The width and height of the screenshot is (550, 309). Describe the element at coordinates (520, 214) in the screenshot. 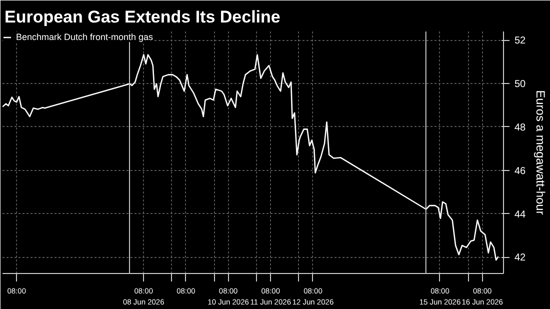

I see `y-tick-label: 44` at that location.